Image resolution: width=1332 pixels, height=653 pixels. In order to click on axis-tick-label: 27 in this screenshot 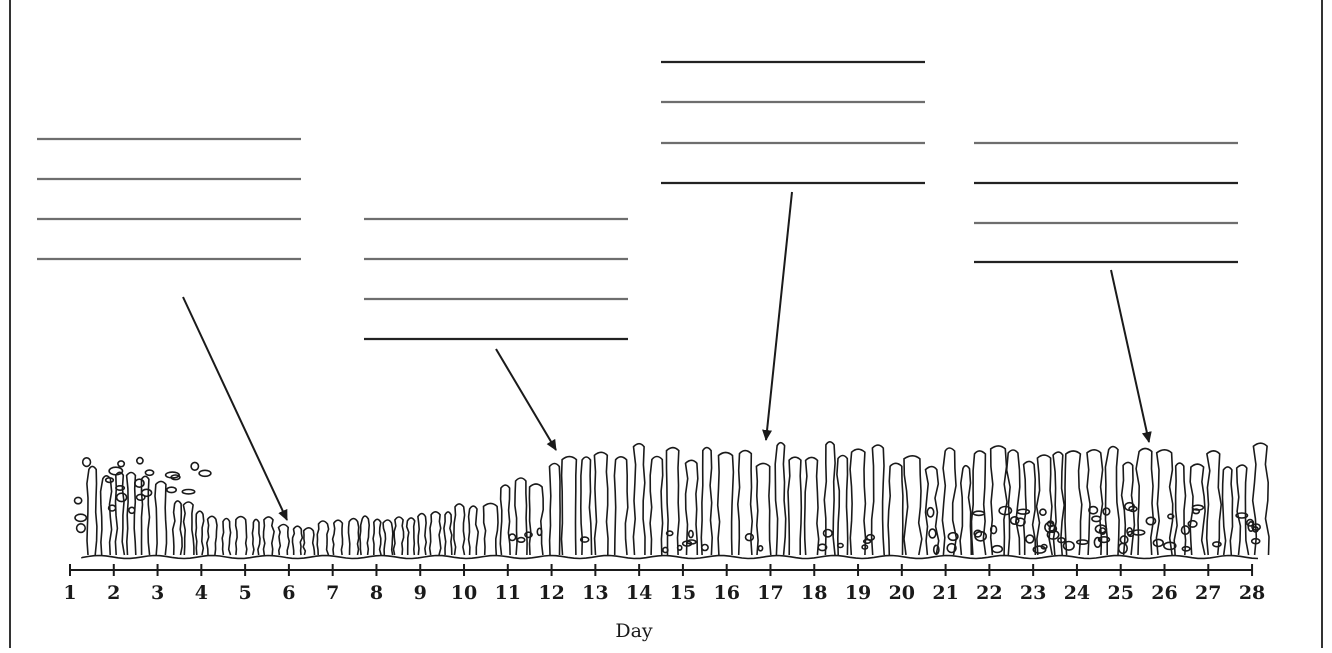, I will do `click(1208, 593)`.